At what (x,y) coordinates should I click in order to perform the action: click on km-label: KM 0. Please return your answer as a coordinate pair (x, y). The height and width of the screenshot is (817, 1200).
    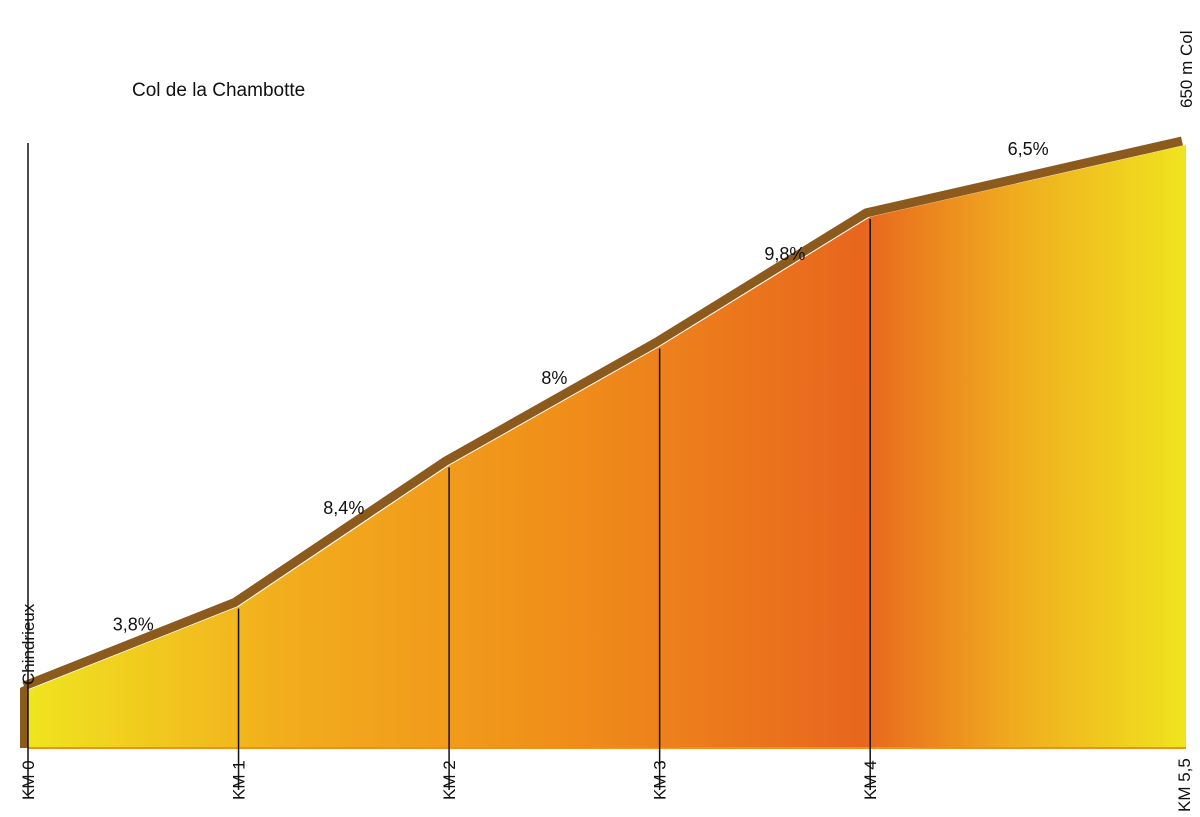
    Looking at the image, I should click on (28, 780).